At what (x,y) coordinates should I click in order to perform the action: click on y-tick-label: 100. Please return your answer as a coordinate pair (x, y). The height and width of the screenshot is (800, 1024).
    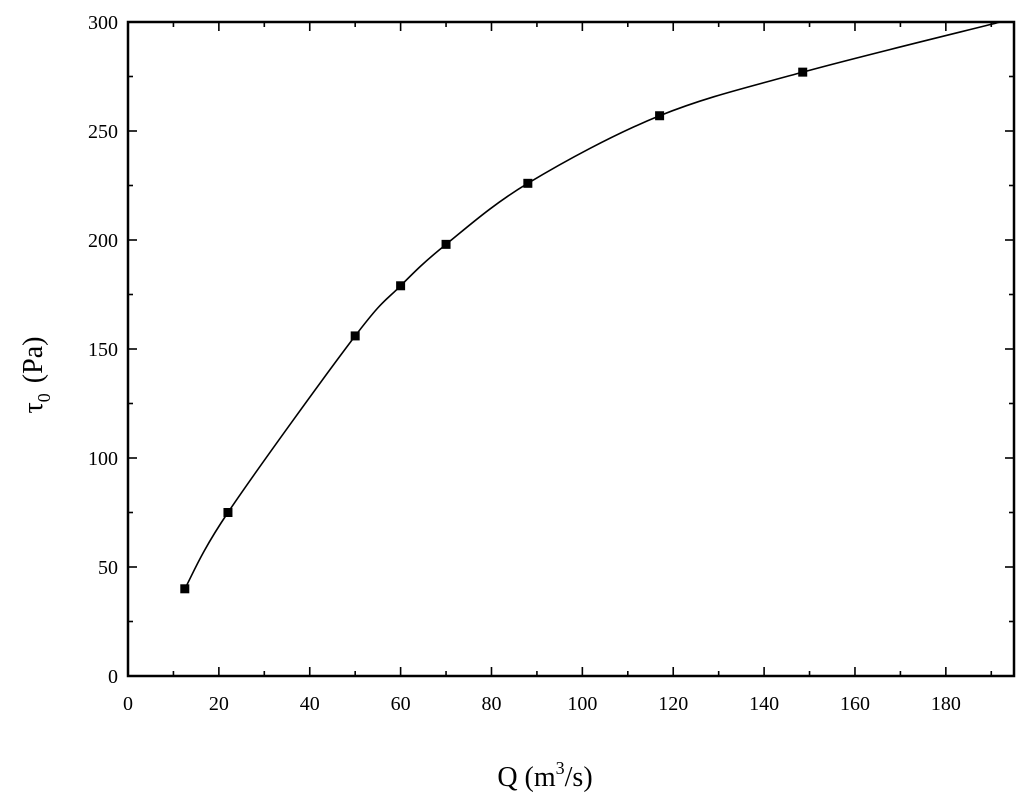
    Looking at the image, I should click on (103, 459).